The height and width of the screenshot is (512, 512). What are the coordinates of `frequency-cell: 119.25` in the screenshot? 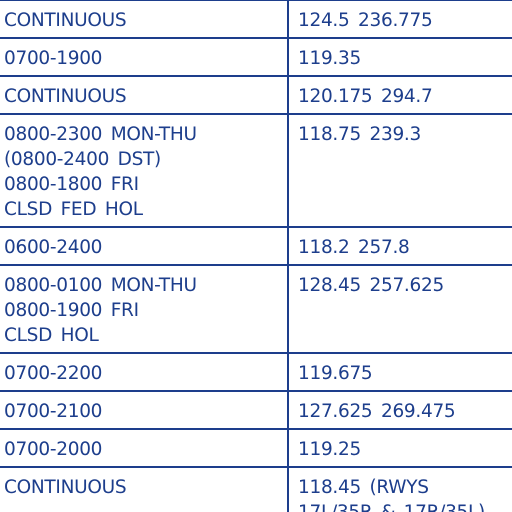 It's located at (400, 448).